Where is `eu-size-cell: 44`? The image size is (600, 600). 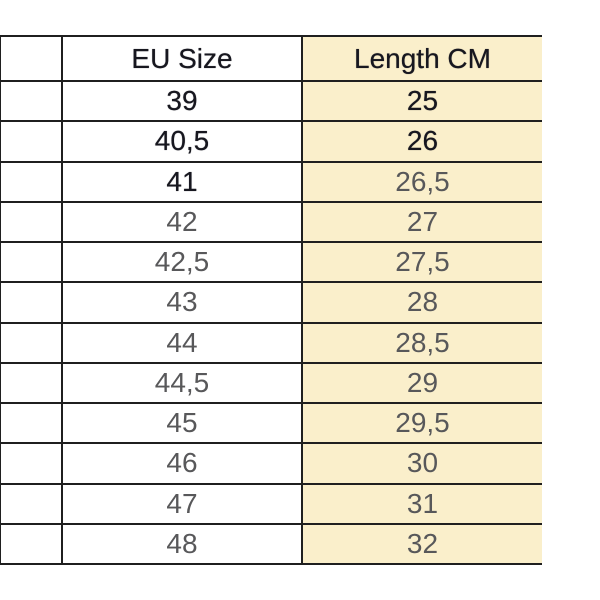 eu-size-cell: 44 is located at coordinates (182, 342).